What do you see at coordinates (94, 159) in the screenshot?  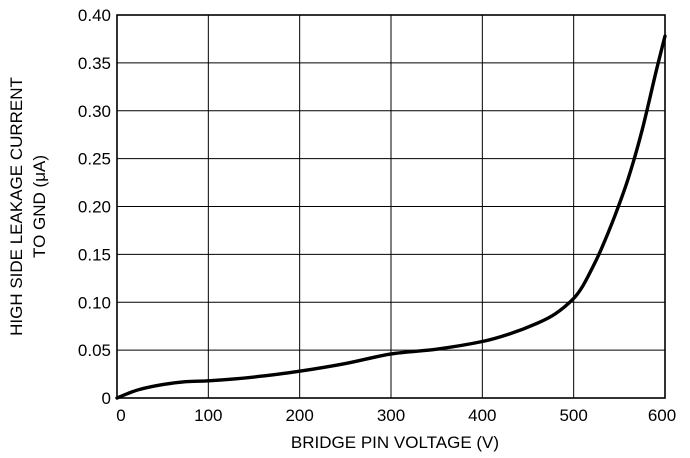 I see `y-tick-label: 0.25` at bounding box center [94, 159].